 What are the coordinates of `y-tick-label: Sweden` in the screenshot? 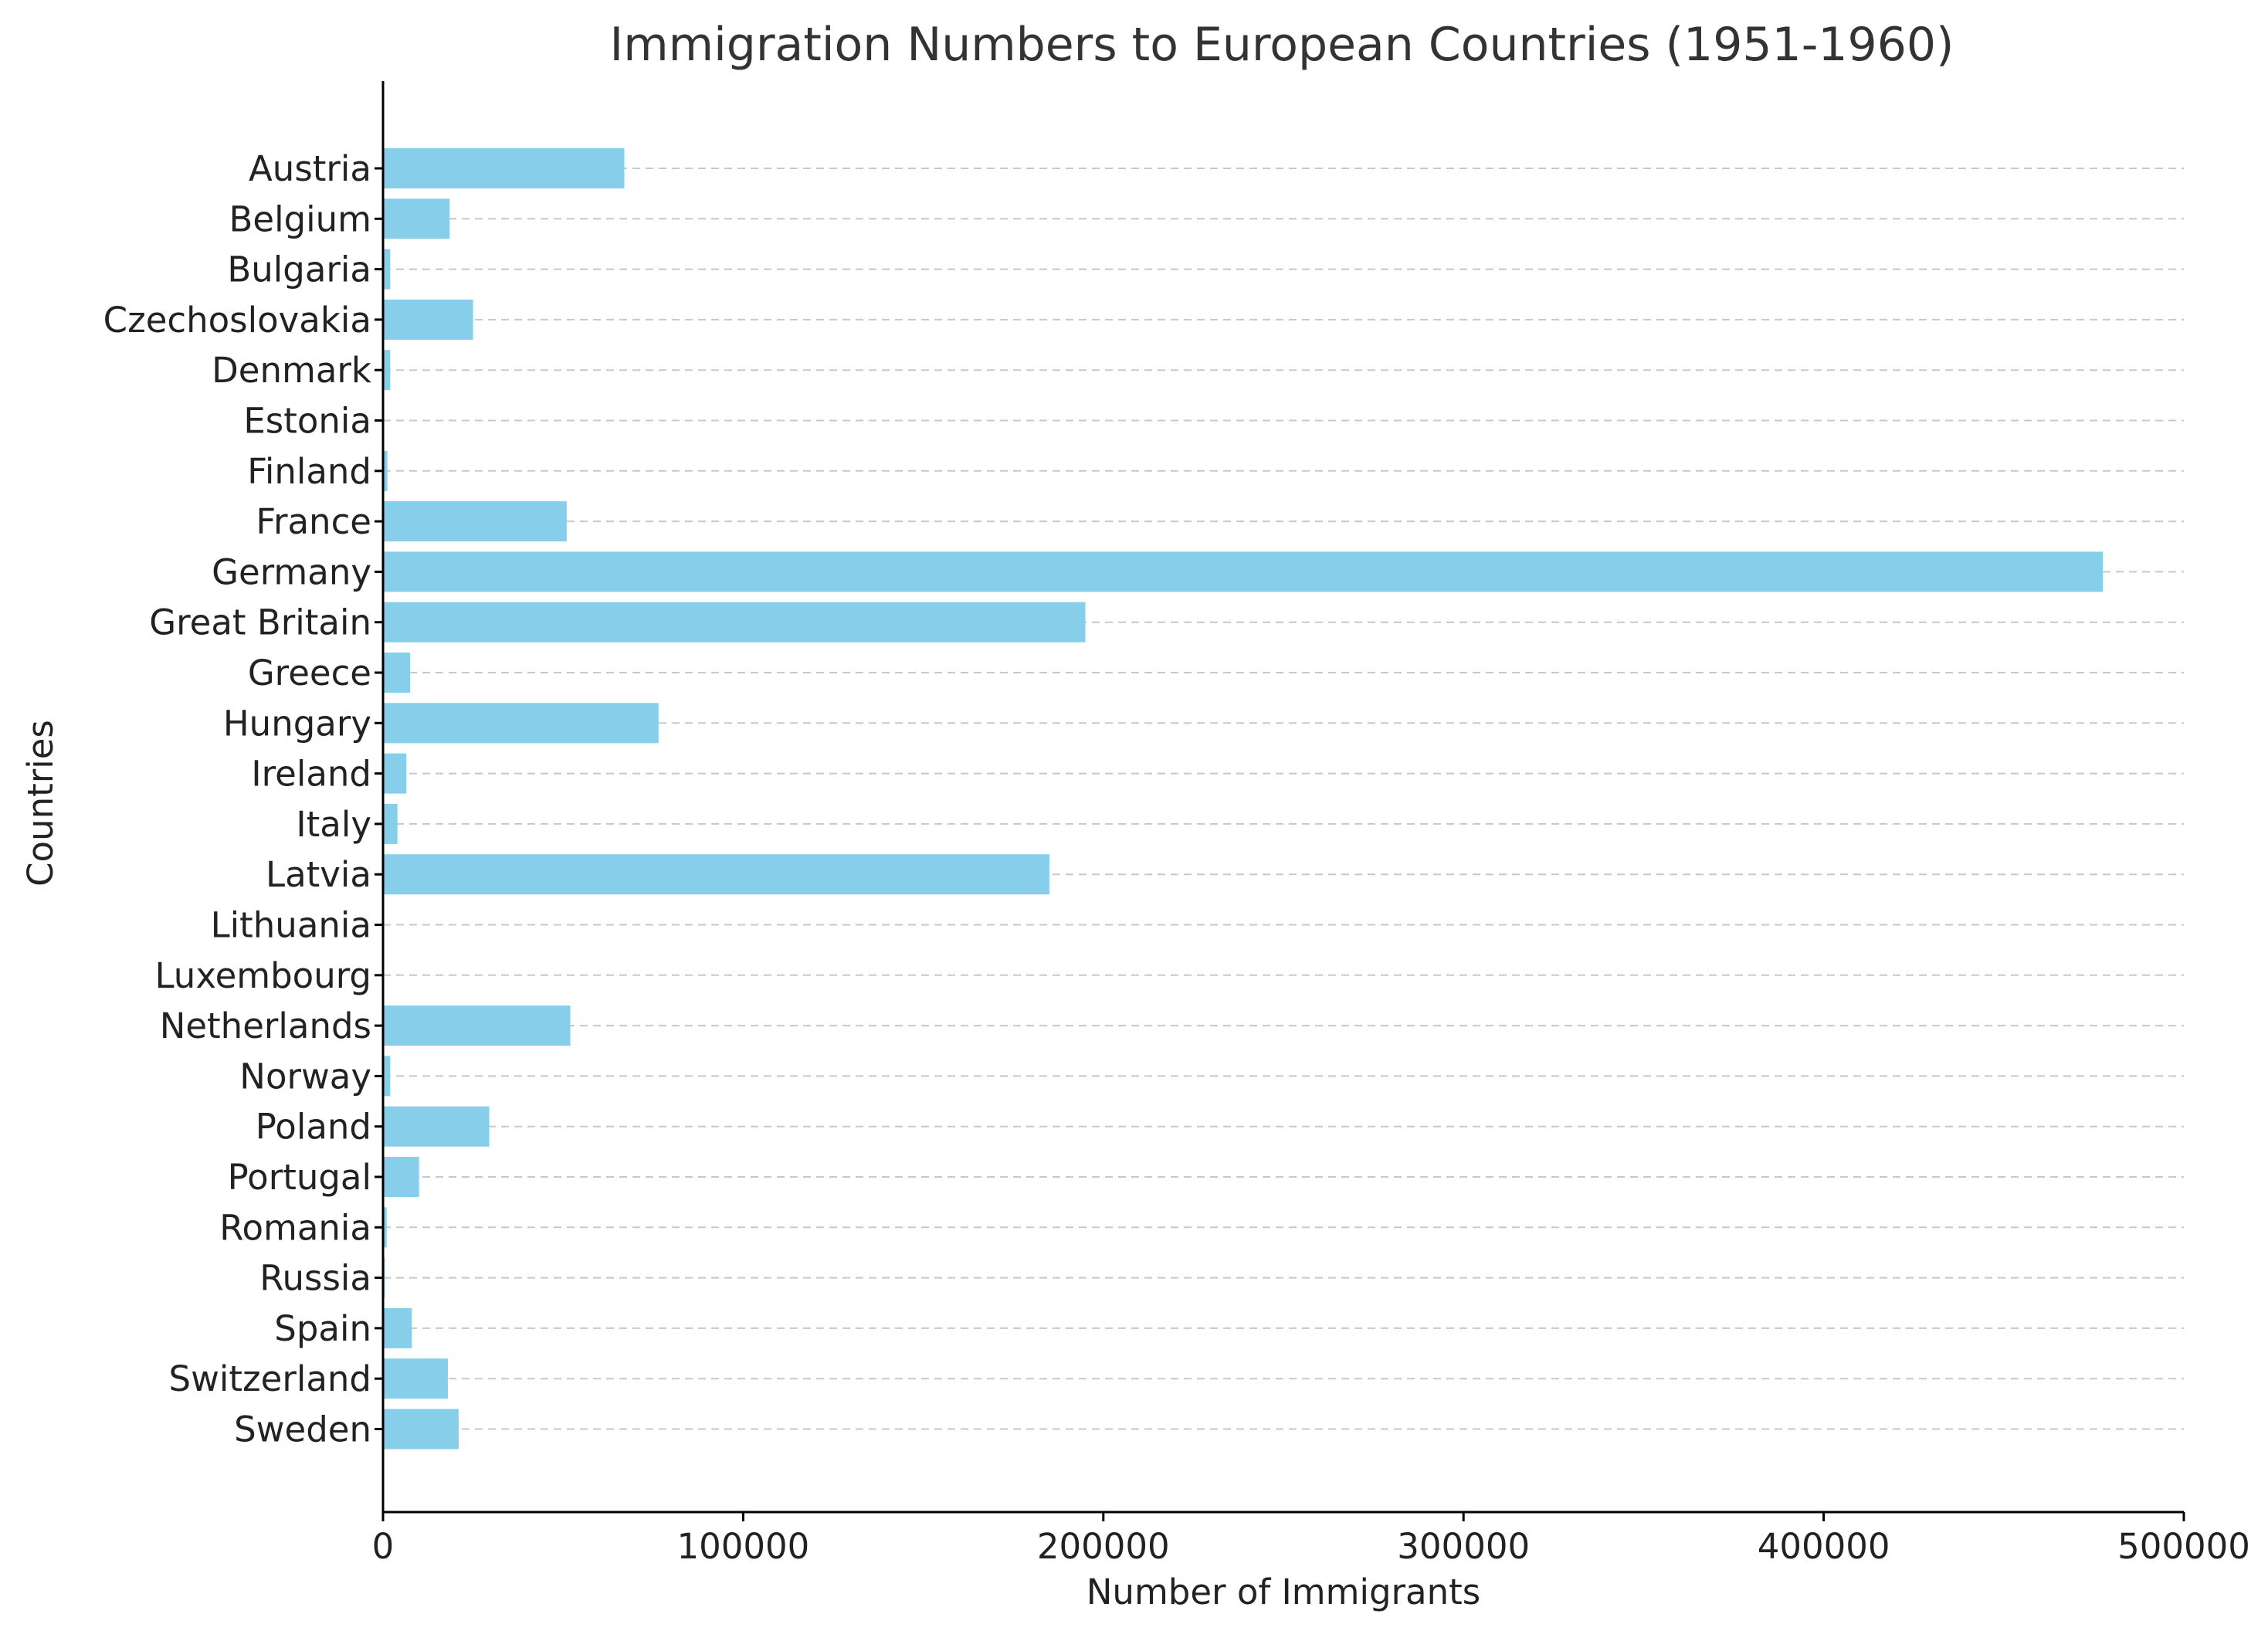 It's located at (302, 1429).